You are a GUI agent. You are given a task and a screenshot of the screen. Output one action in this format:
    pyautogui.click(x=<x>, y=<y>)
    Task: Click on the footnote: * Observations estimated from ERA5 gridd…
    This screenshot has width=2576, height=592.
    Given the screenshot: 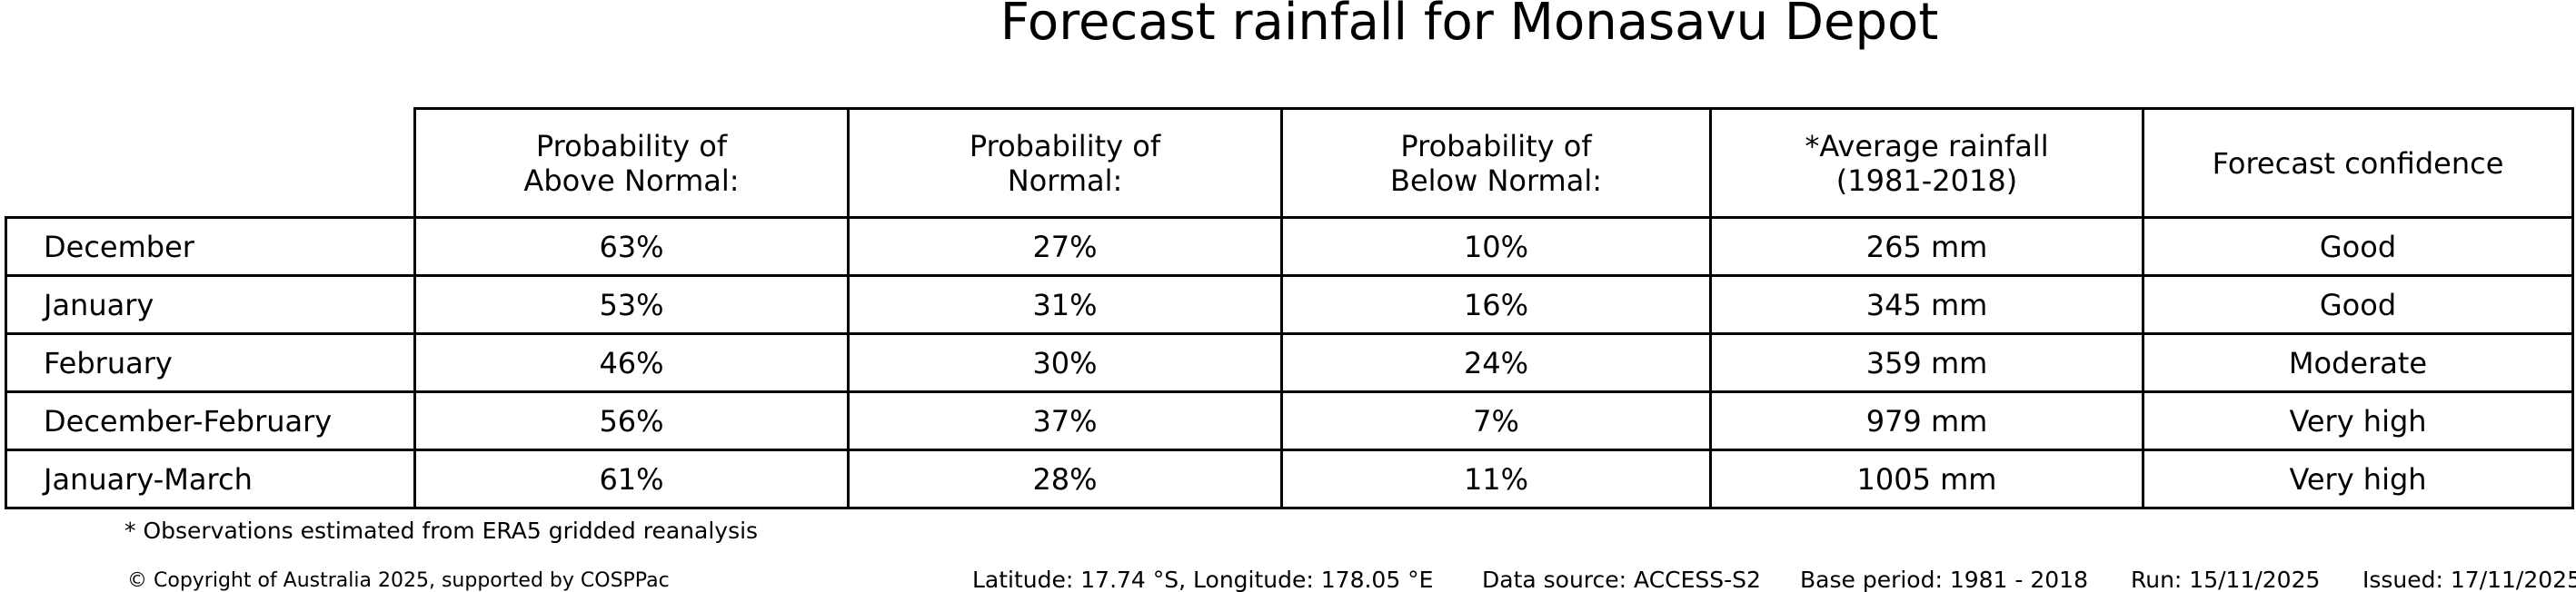 What is the action you would take?
    pyautogui.click(x=441, y=531)
    